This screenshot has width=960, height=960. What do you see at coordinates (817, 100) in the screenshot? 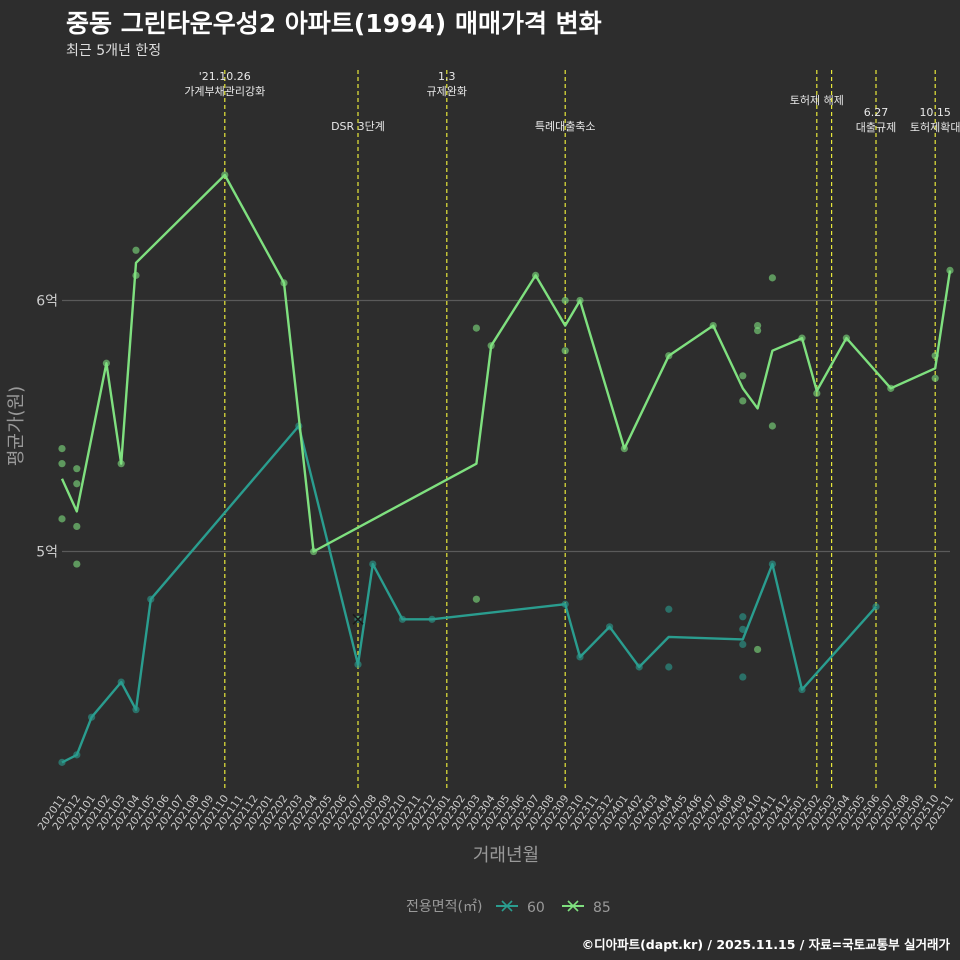
I see `event-label: 토허제 해제` at bounding box center [817, 100].